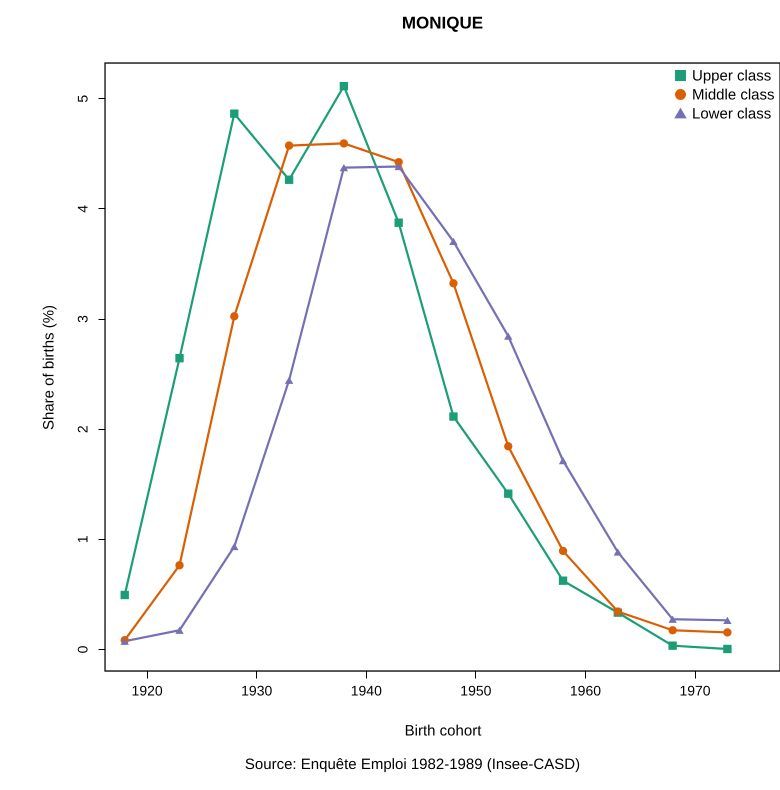 The height and width of the screenshot is (790, 780). Describe the element at coordinates (366, 690) in the screenshot. I see `x-tick-label: 1940` at that location.